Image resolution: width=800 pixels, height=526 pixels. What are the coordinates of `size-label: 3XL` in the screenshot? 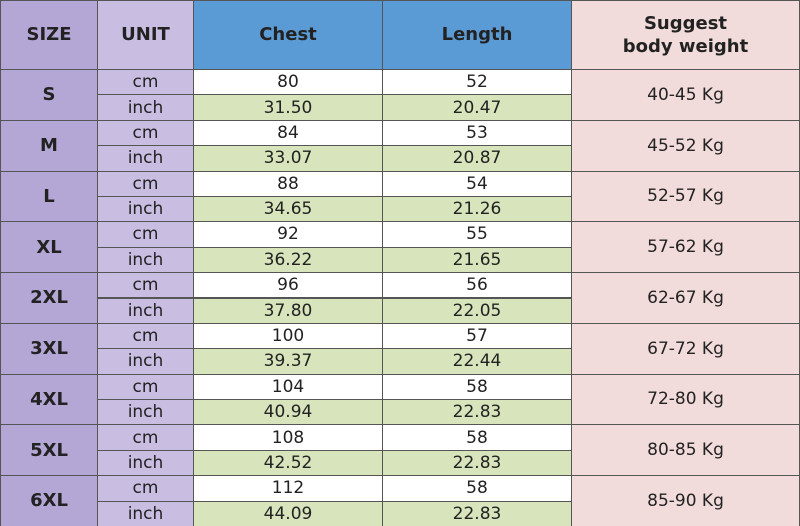 It's located at (49, 348).